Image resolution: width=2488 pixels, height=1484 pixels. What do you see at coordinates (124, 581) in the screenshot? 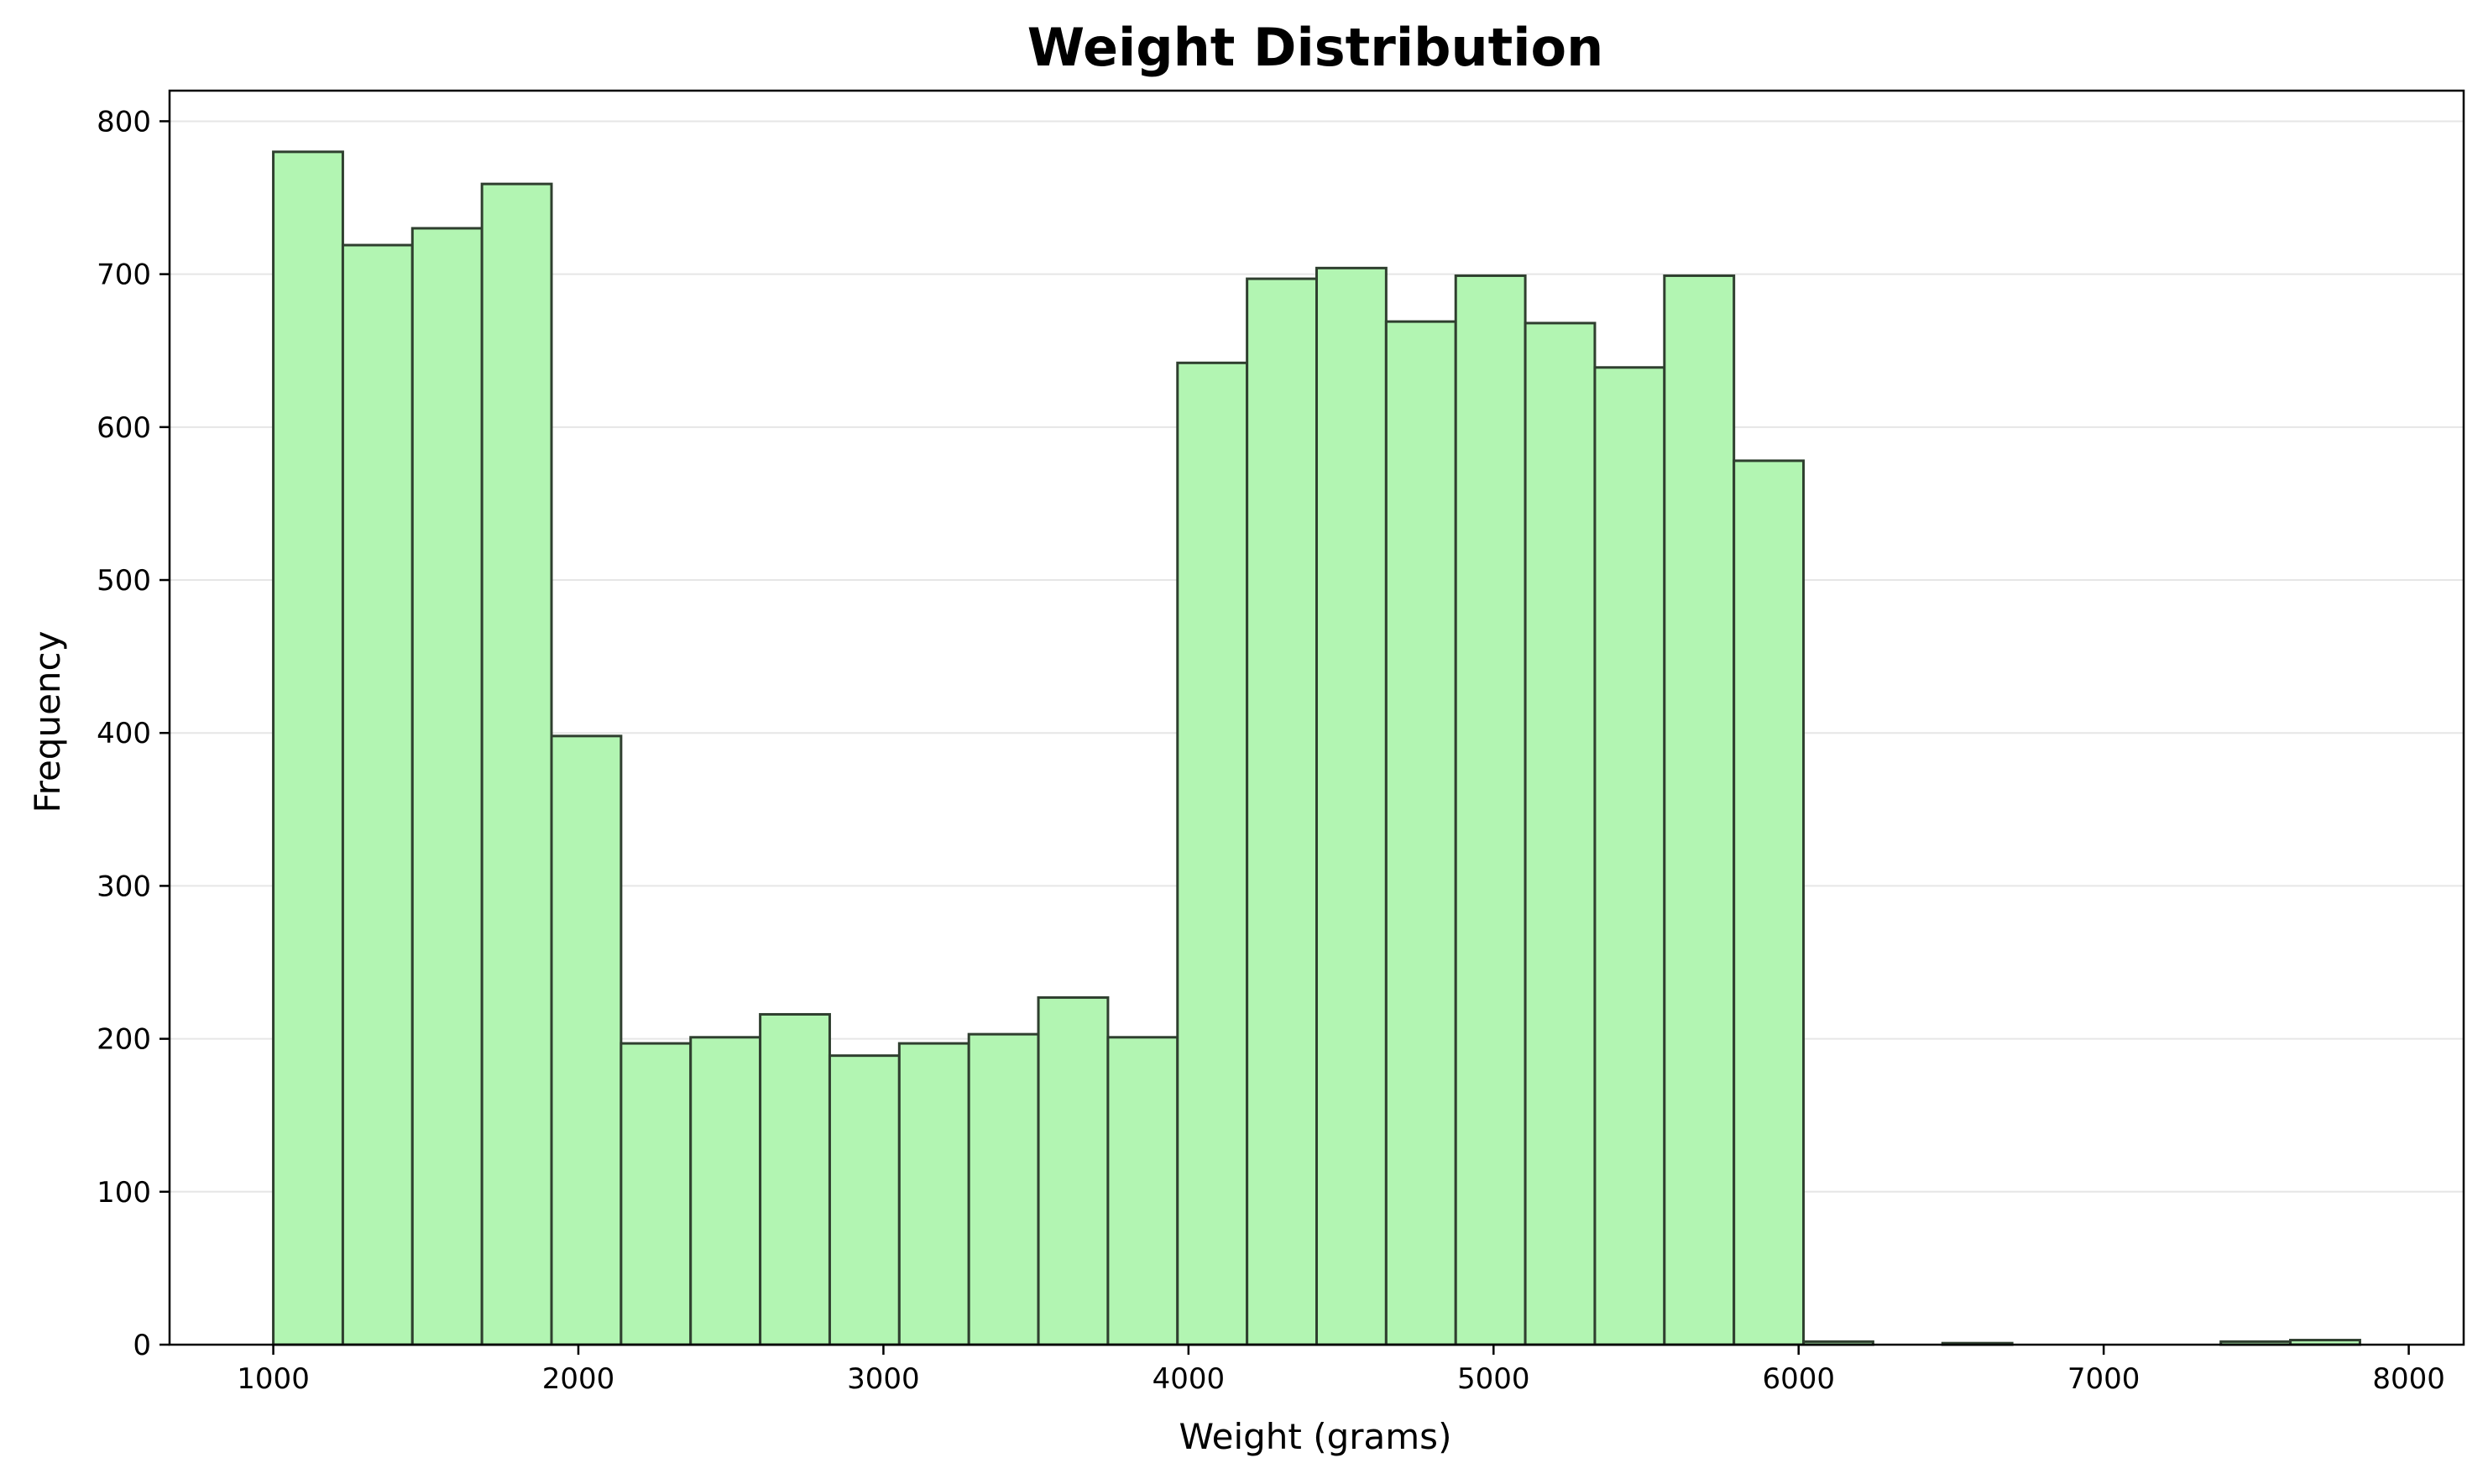
I see `y-tick-label: 500` at bounding box center [124, 581].